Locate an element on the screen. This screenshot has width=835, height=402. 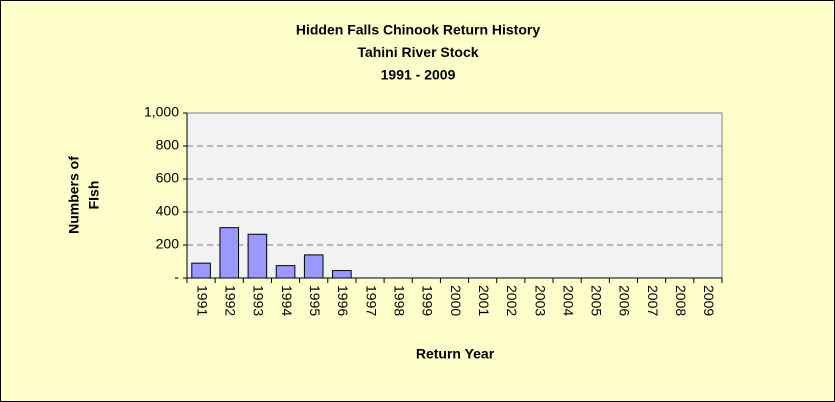
chart-title: Hidden Falls Chinook Return History is located at coordinates (418, 30).